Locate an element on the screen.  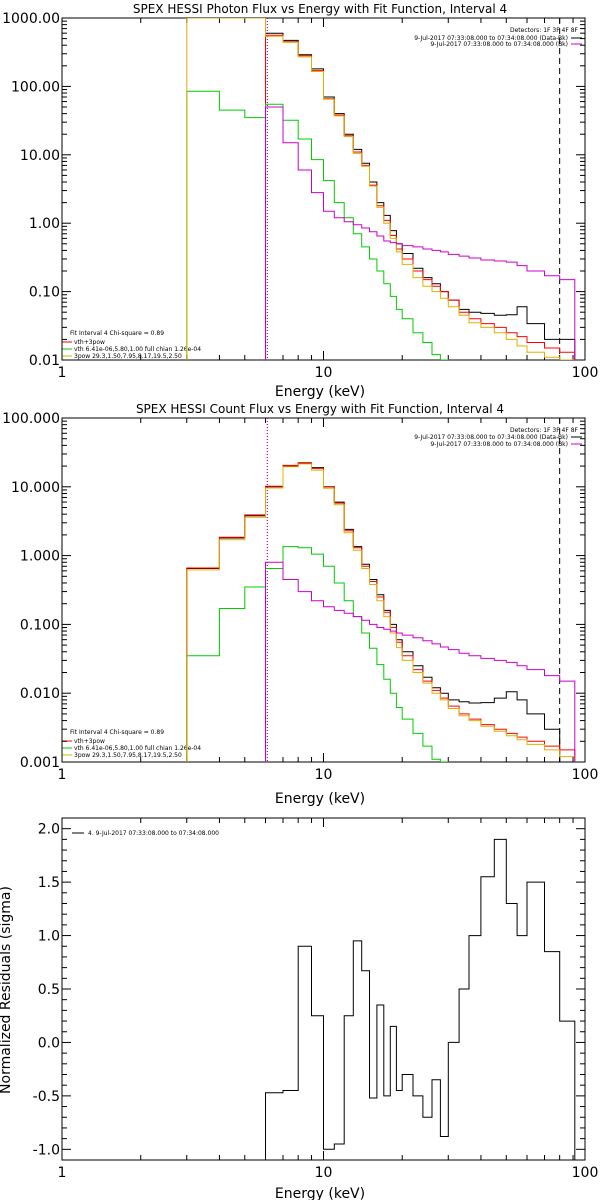
y-tick-label: 100.00 is located at coordinates (35, 87).